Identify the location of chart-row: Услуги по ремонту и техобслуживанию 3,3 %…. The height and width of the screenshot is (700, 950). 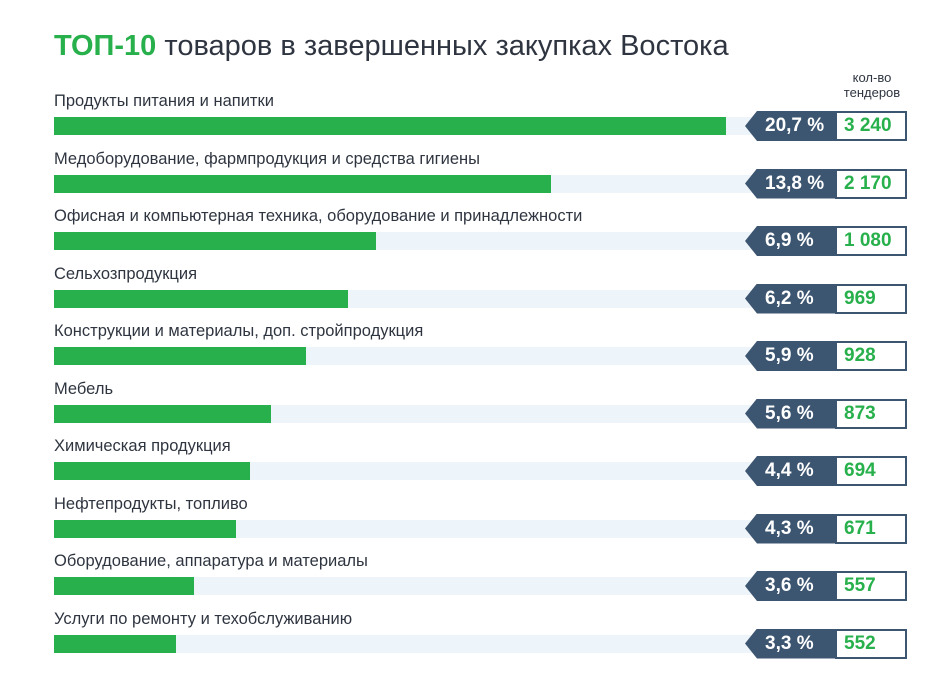
(475, 639).